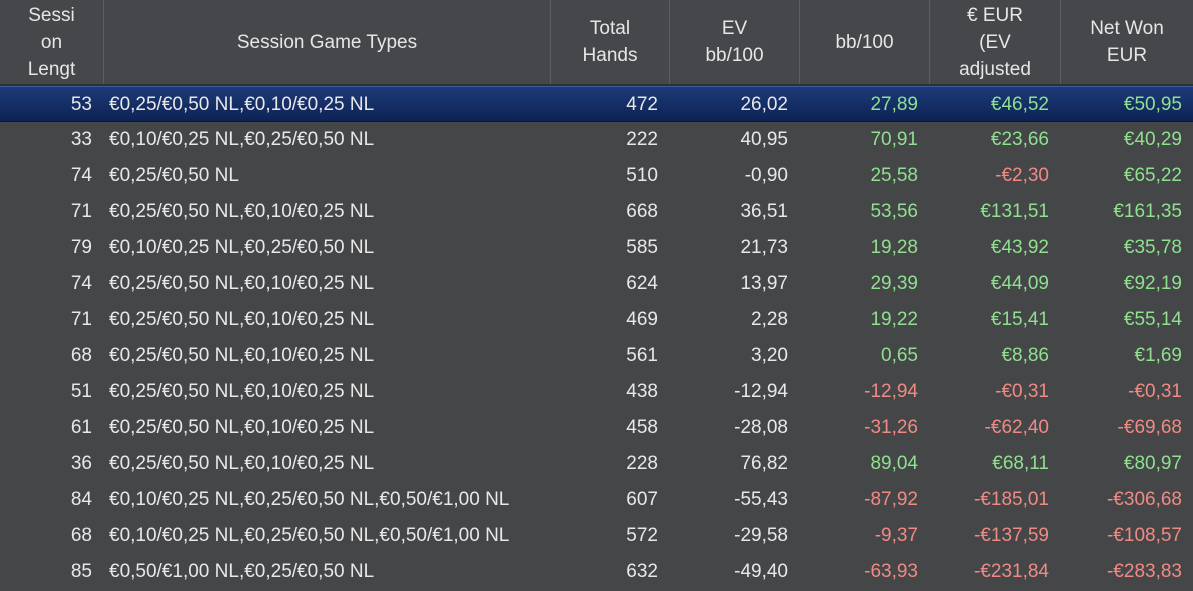 The height and width of the screenshot is (591, 1193). I want to click on cell-net: -€306,68, so click(1144, 499).